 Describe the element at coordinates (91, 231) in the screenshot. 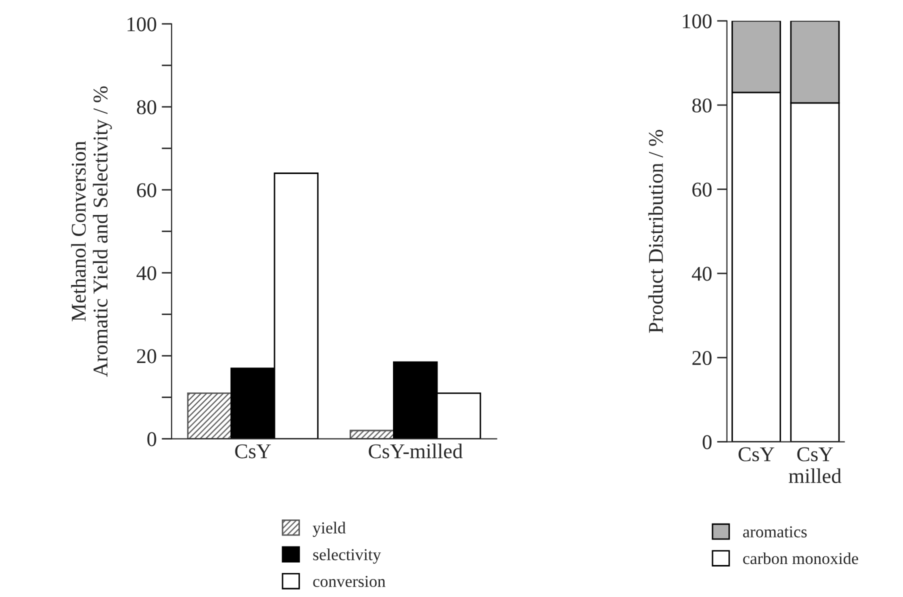

I see `y-axis-title: Methanol Conversion Aromatic Yield and Selectivity / %` at that location.